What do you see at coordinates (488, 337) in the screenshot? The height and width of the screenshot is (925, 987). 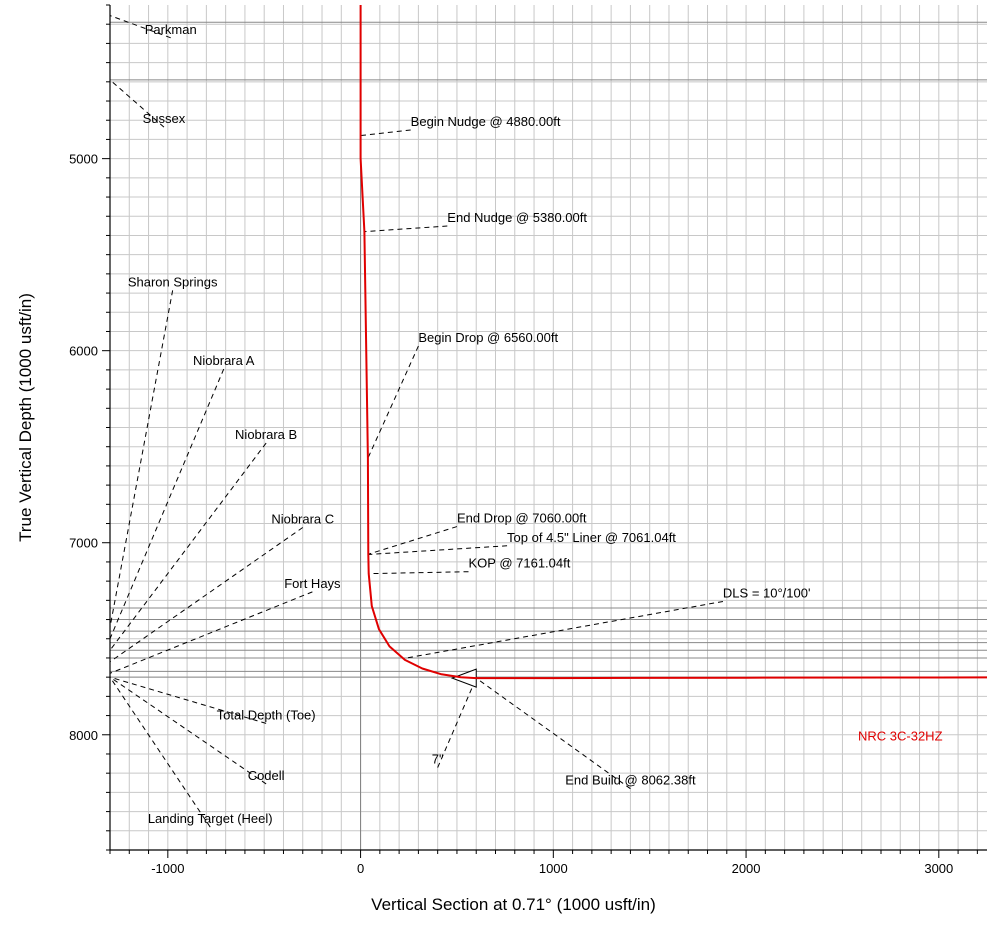 I see `annotation-label: Begin Drop @ 6560.00ft` at bounding box center [488, 337].